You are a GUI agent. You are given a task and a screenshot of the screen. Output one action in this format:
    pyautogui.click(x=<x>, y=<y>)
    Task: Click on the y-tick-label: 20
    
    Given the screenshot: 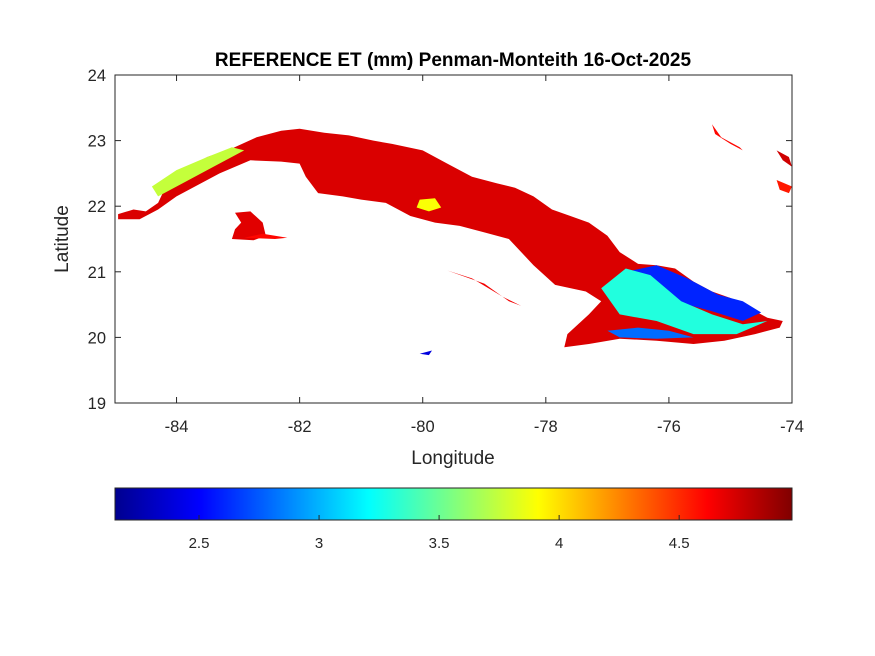 What is the action you would take?
    pyautogui.click(x=97, y=338)
    